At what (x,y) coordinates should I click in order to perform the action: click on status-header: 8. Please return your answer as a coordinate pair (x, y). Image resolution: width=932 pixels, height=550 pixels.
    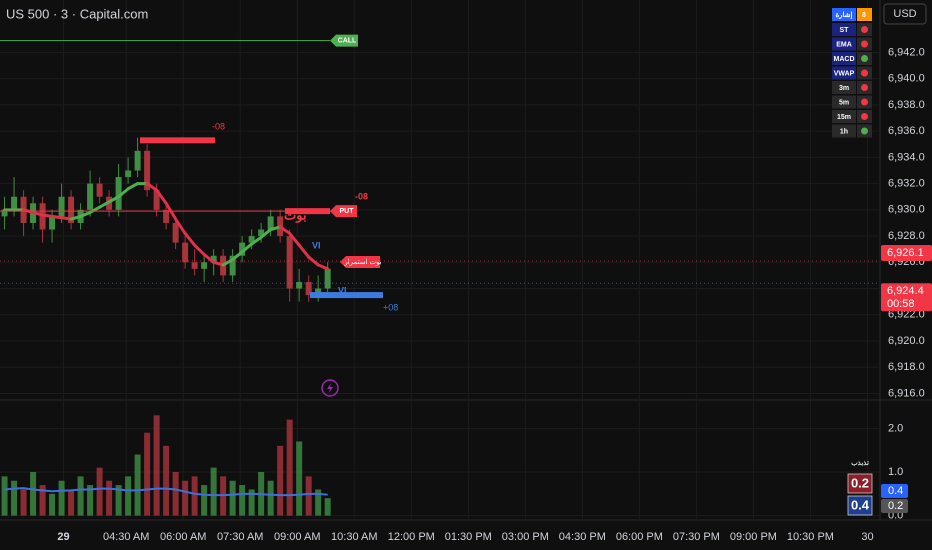
    Looking at the image, I should click on (864, 15).